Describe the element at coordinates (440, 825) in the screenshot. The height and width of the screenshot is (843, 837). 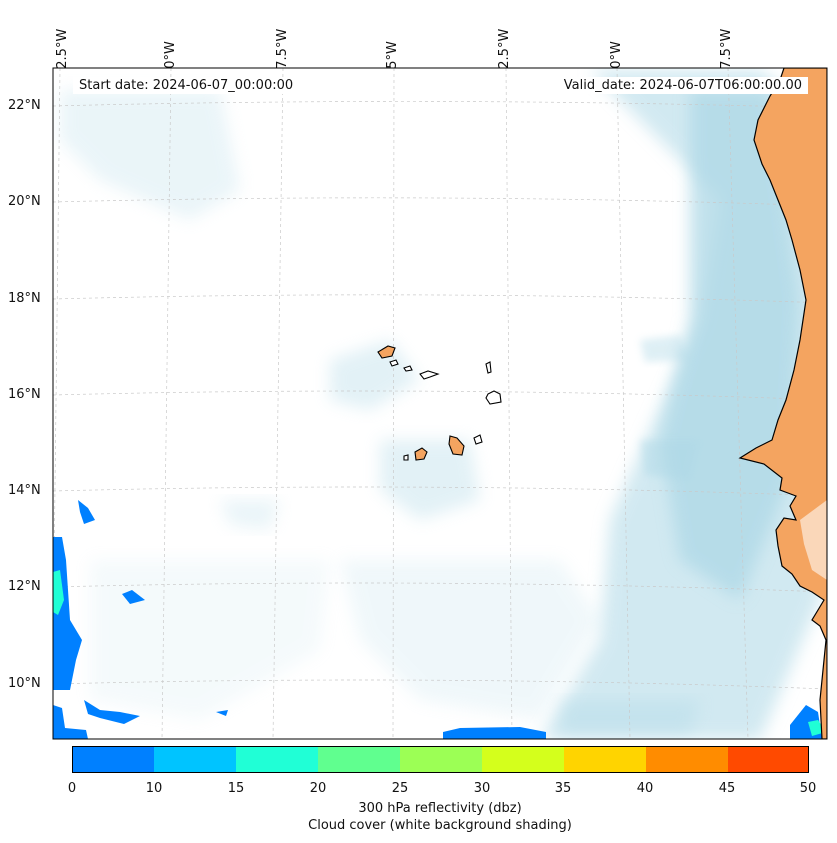
I see `colorbar-label-cloud-cover: Cloud cover (white background shading)` at that location.